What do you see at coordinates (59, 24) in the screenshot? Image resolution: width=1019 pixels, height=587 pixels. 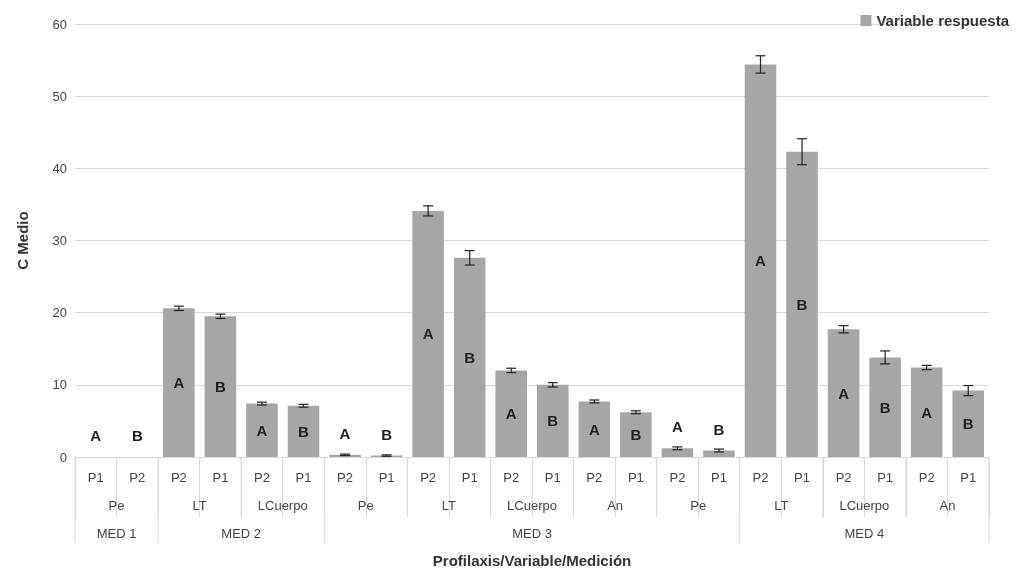 I see `y-tick-label: 60` at bounding box center [59, 24].